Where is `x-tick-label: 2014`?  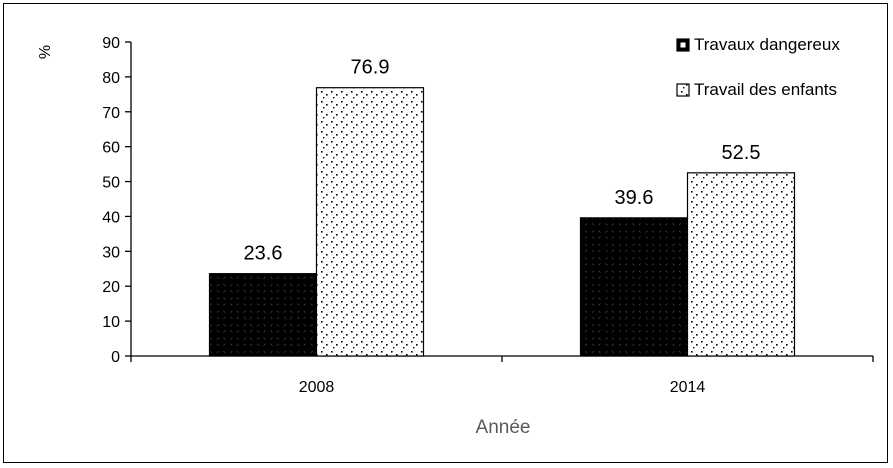 x-tick-label: 2014 is located at coordinates (688, 387).